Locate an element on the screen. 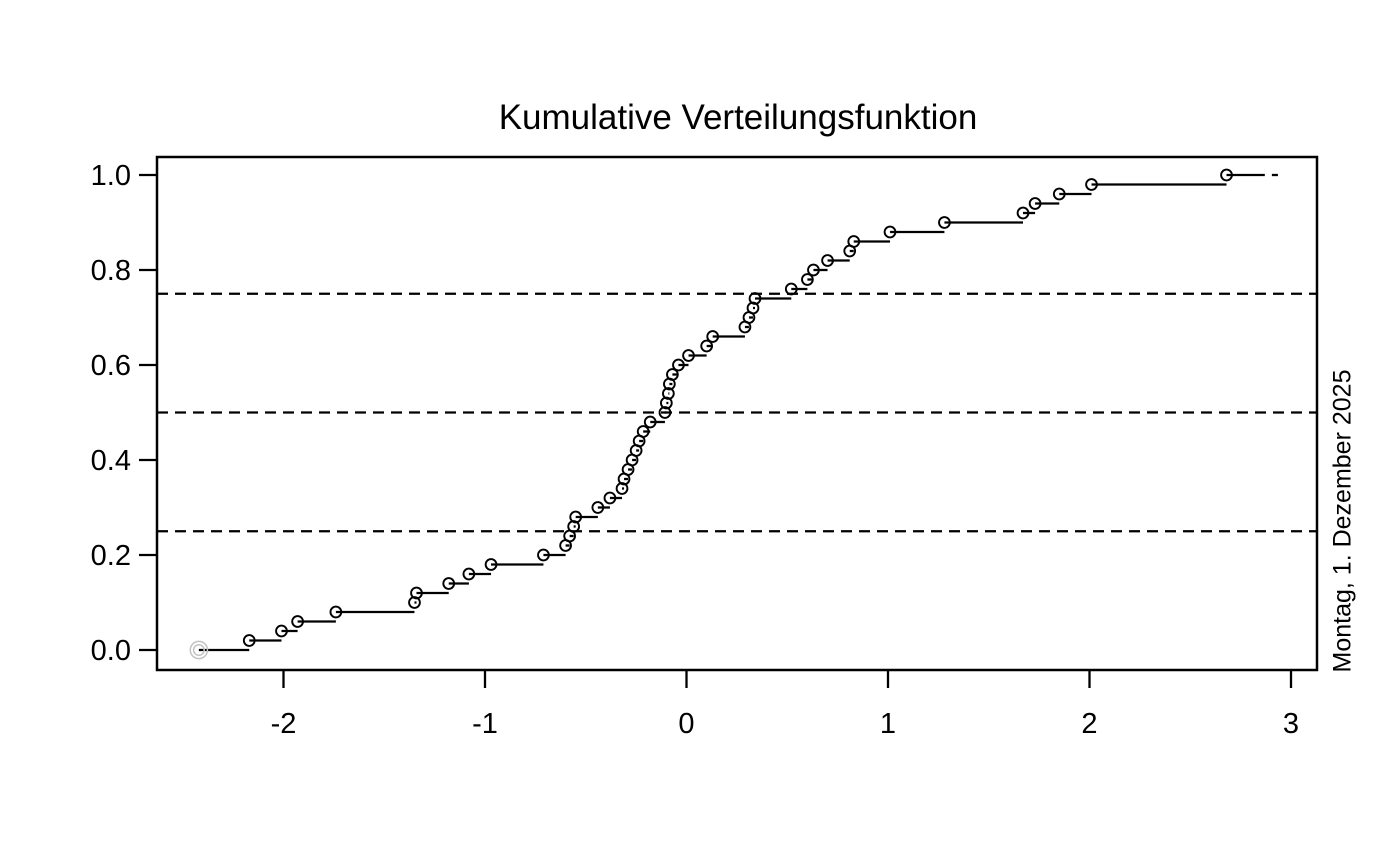 The image size is (1400, 866). x-tick-label: -1 is located at coordinates (485, 724).